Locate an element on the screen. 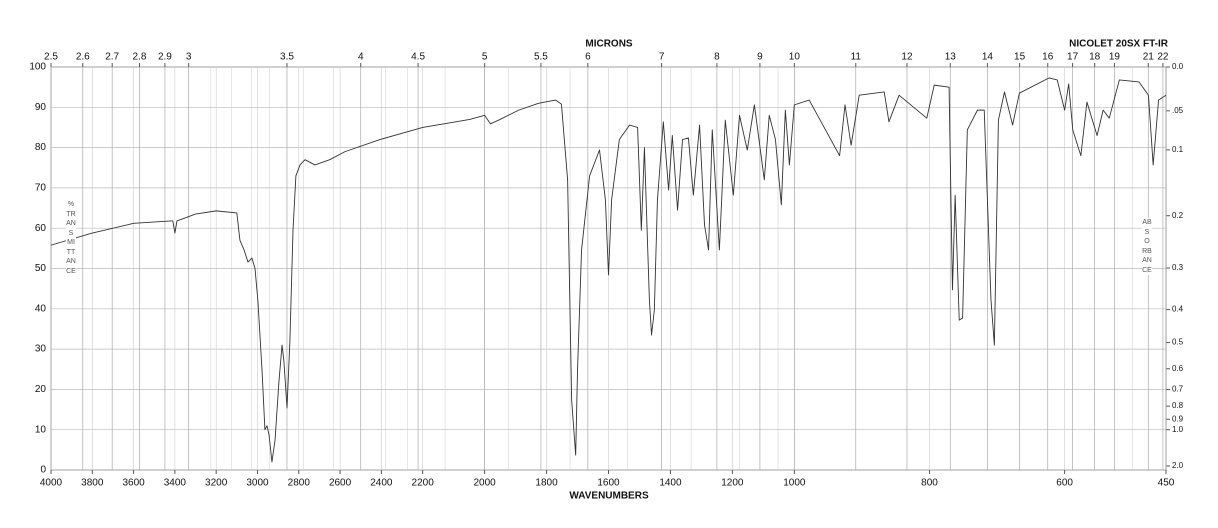 The height and width of the screenshot is (528, 1218). y2-tick-label: 0.1 is located at coordinates (1178, 149).